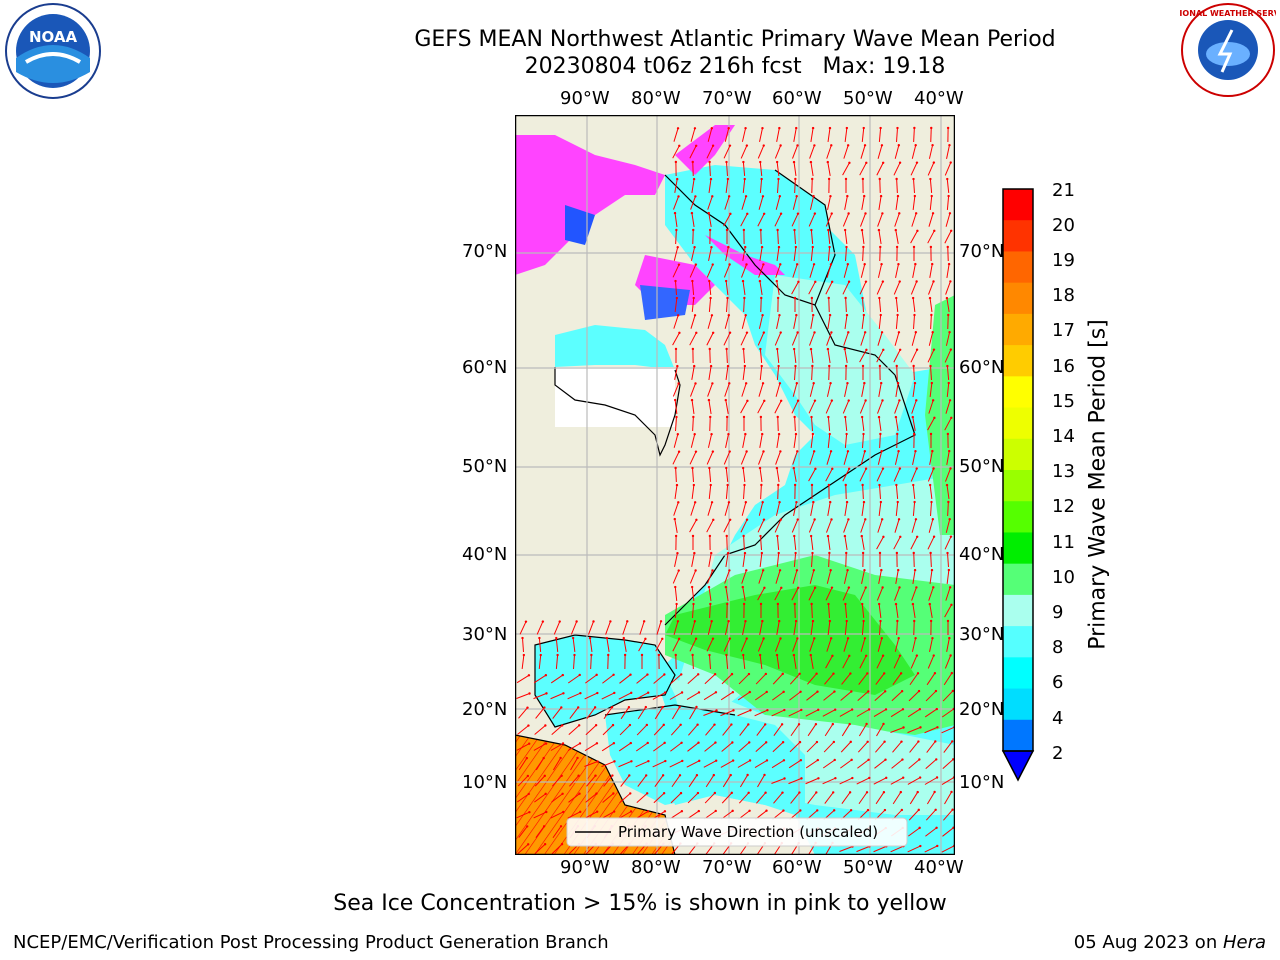 The width and height of the screenshot is (1280, 960). Describe the element at coordinates (868, 98) in the screenshot. I see `lon-tick-top-50w: 50°W` at that location.